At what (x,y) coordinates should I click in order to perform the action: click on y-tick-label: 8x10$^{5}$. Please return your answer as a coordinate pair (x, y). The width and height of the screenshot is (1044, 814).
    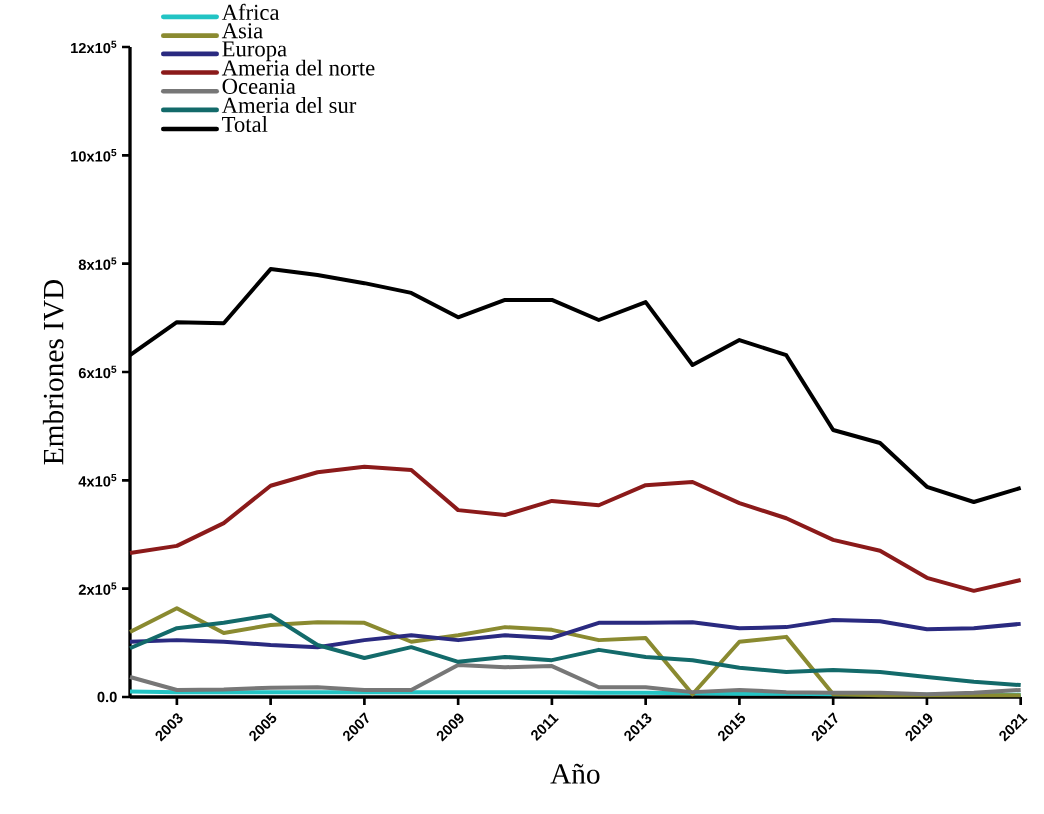
    Looking at the image, I should click on (97, 263).